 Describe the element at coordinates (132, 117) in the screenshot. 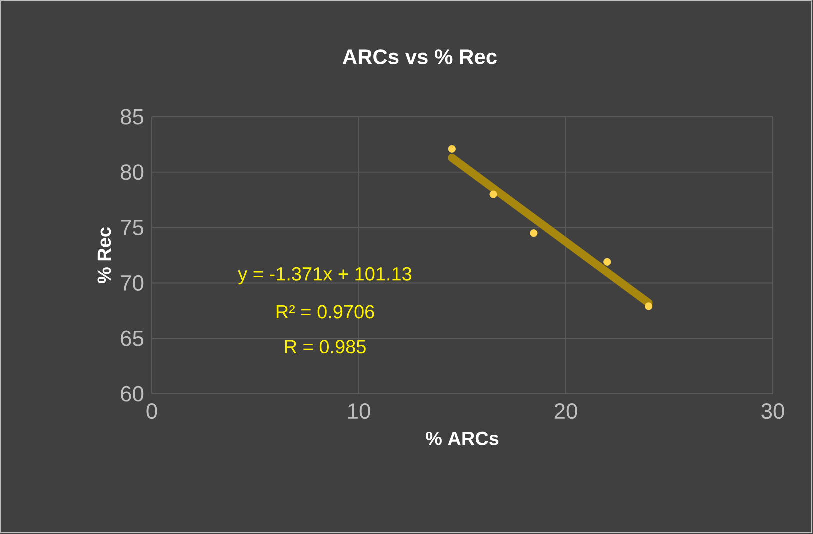

I see `y-tick-label: 85` at that location.